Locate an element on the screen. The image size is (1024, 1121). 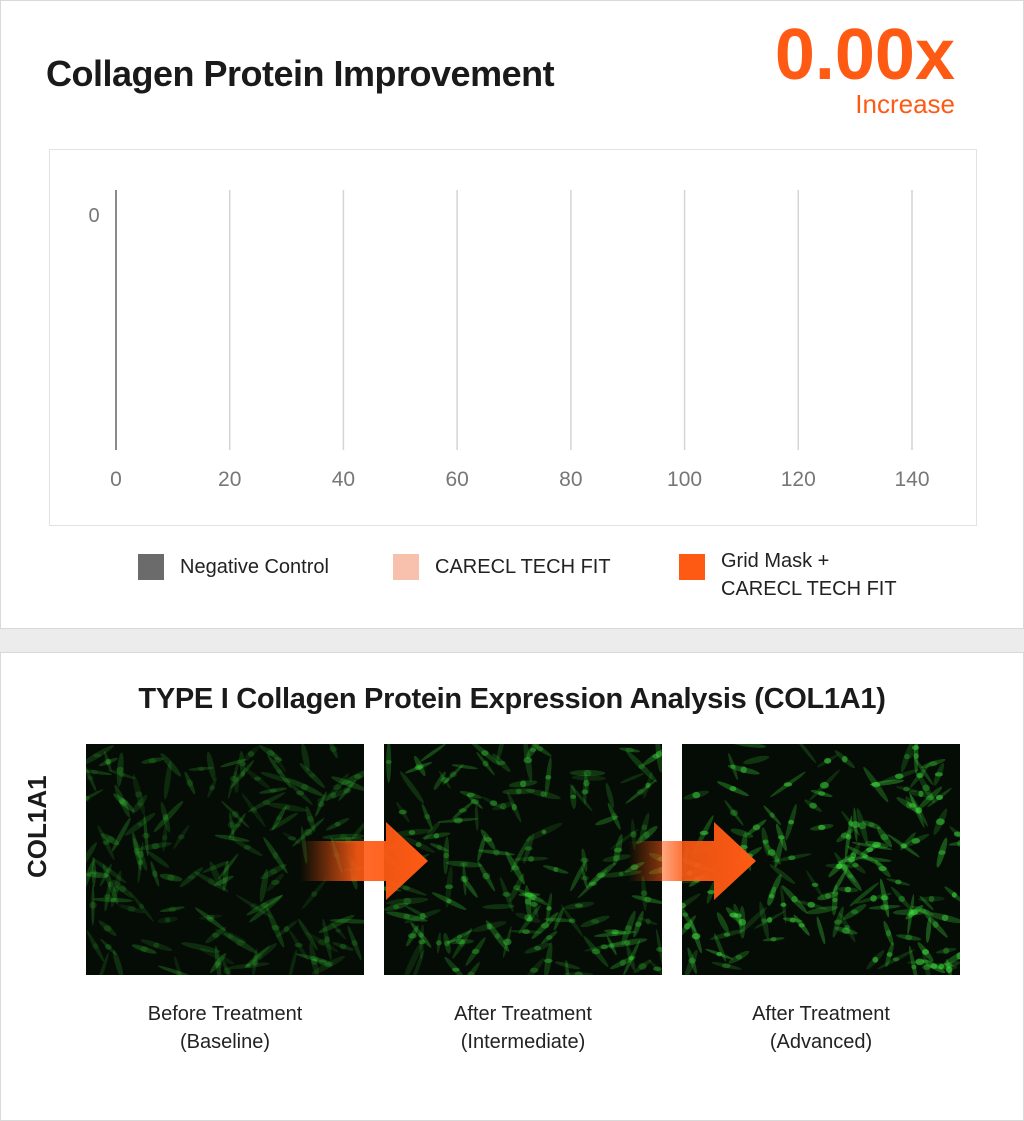
legend-item-carecl-tech-fit: CARECL TECH FIT is located at coordinates (502, 567).